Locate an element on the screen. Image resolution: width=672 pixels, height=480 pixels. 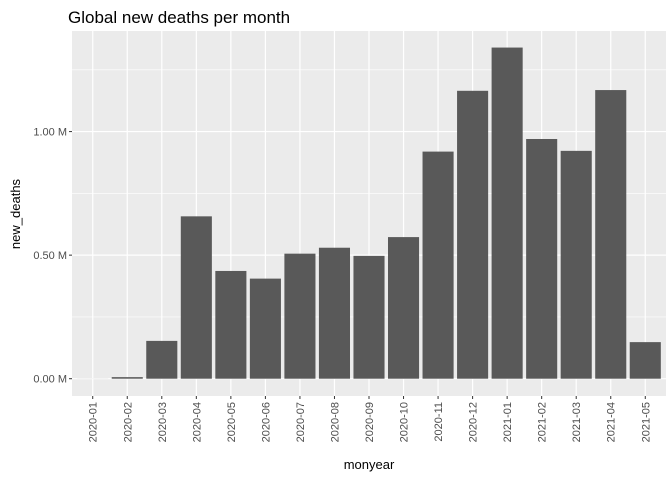
chart-title: Global new deaths per month is located at coordinates (179, 17).